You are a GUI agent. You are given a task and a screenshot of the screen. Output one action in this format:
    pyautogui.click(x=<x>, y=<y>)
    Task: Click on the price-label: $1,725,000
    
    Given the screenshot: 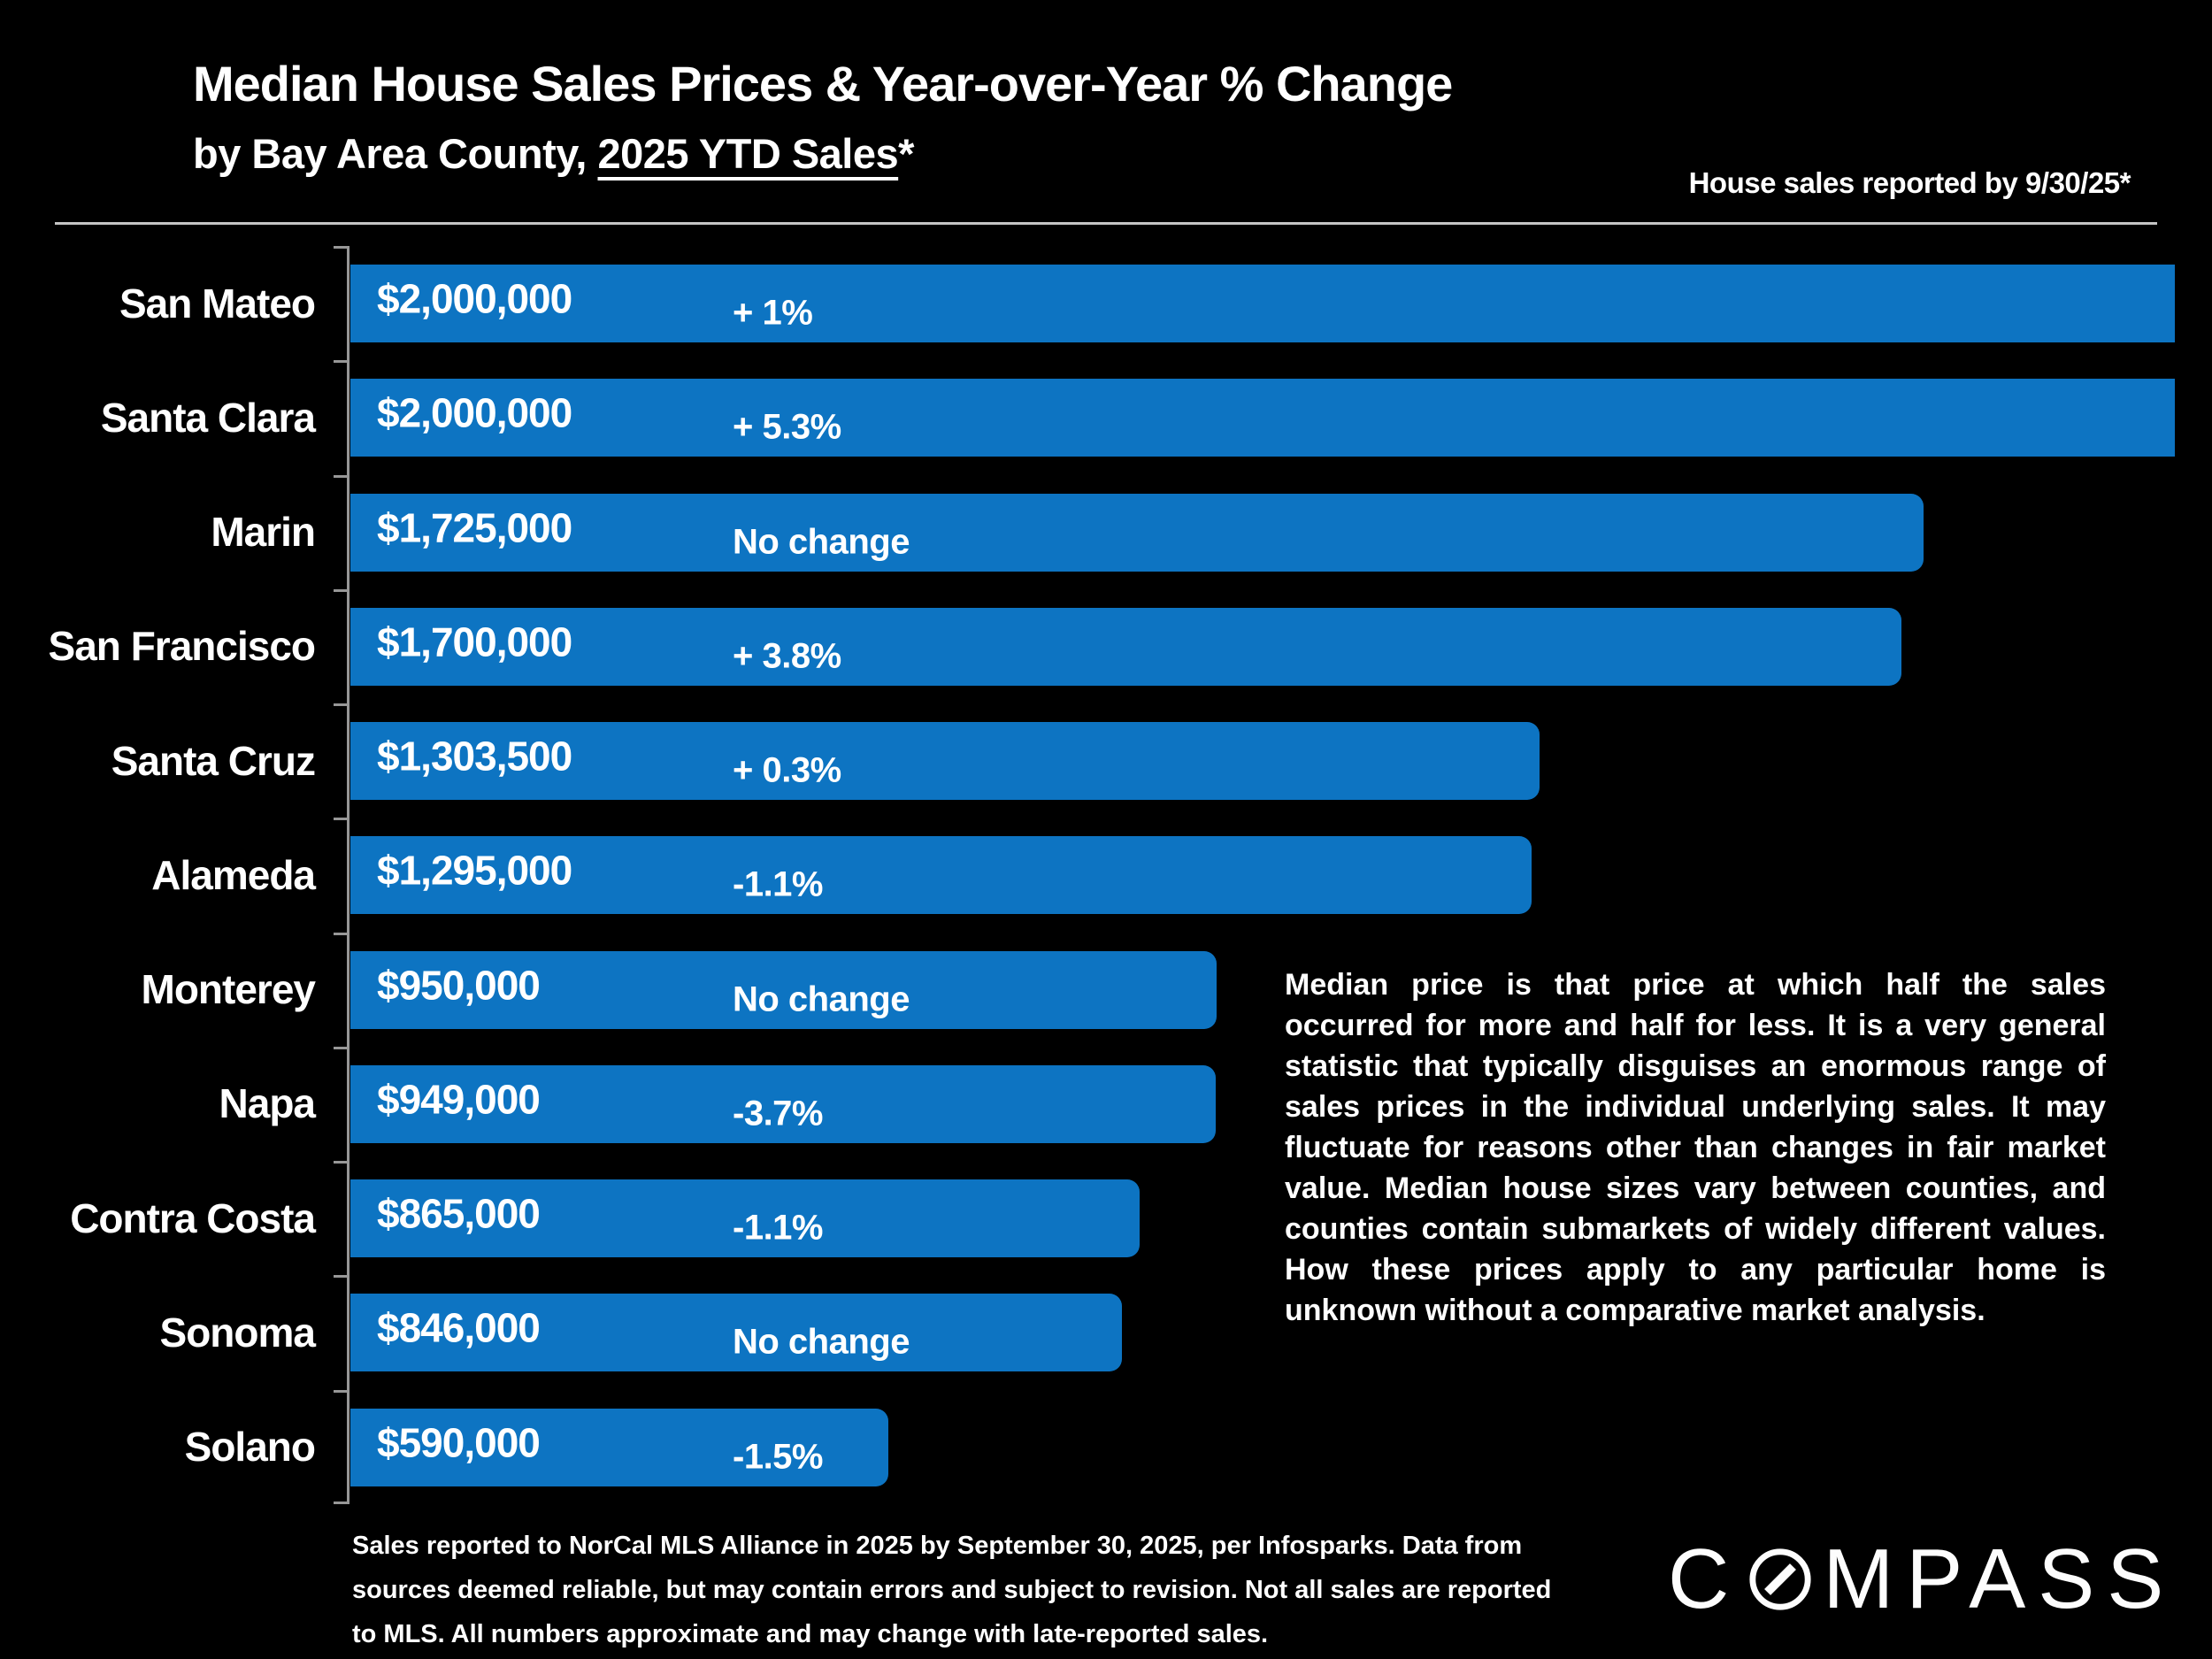 What is the action you would take?
    pyautogui.click(x=475, y=527)
    